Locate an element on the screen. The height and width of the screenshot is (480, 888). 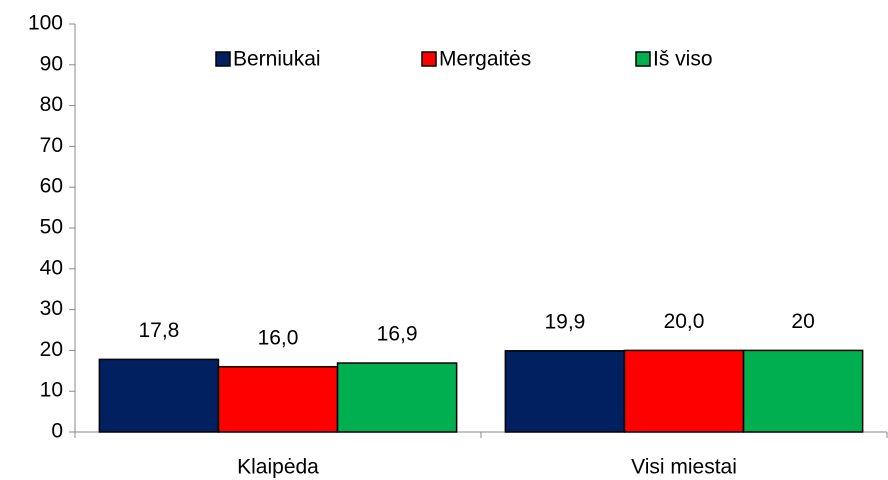
legend-label: Berniukai is located at coordinates (277, 59).